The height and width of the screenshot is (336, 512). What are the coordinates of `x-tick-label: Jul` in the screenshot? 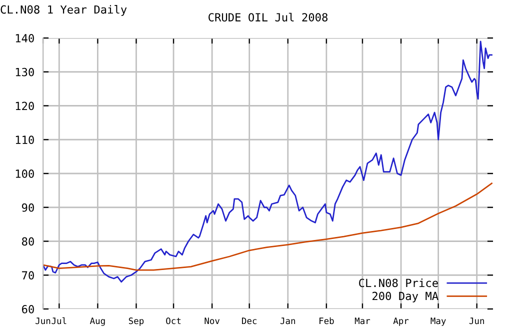 It's located at (59, 320).